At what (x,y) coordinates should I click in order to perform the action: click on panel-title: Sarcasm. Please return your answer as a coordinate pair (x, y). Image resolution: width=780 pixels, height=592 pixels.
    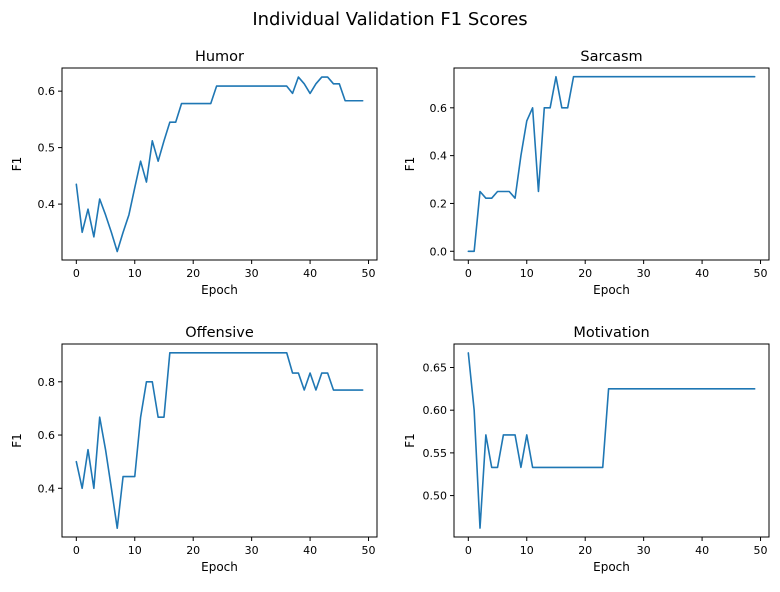
    Looking at the image, I should click on (611, 57).